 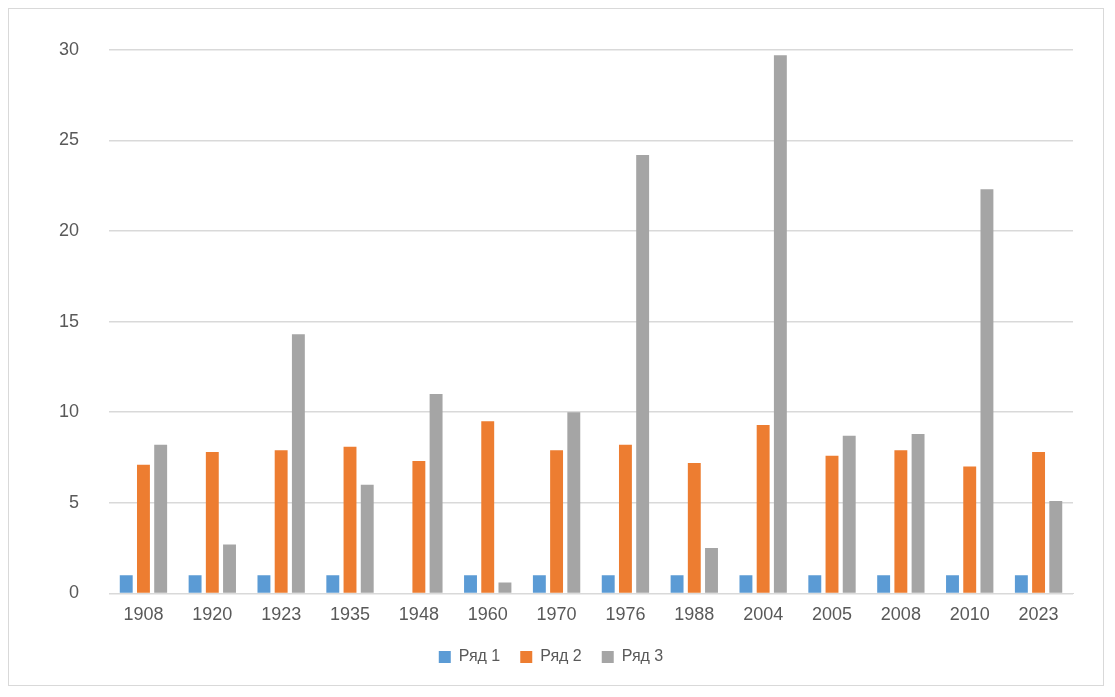 I want to click on x-tick-label: 2023, so click(x=1038, y=614).